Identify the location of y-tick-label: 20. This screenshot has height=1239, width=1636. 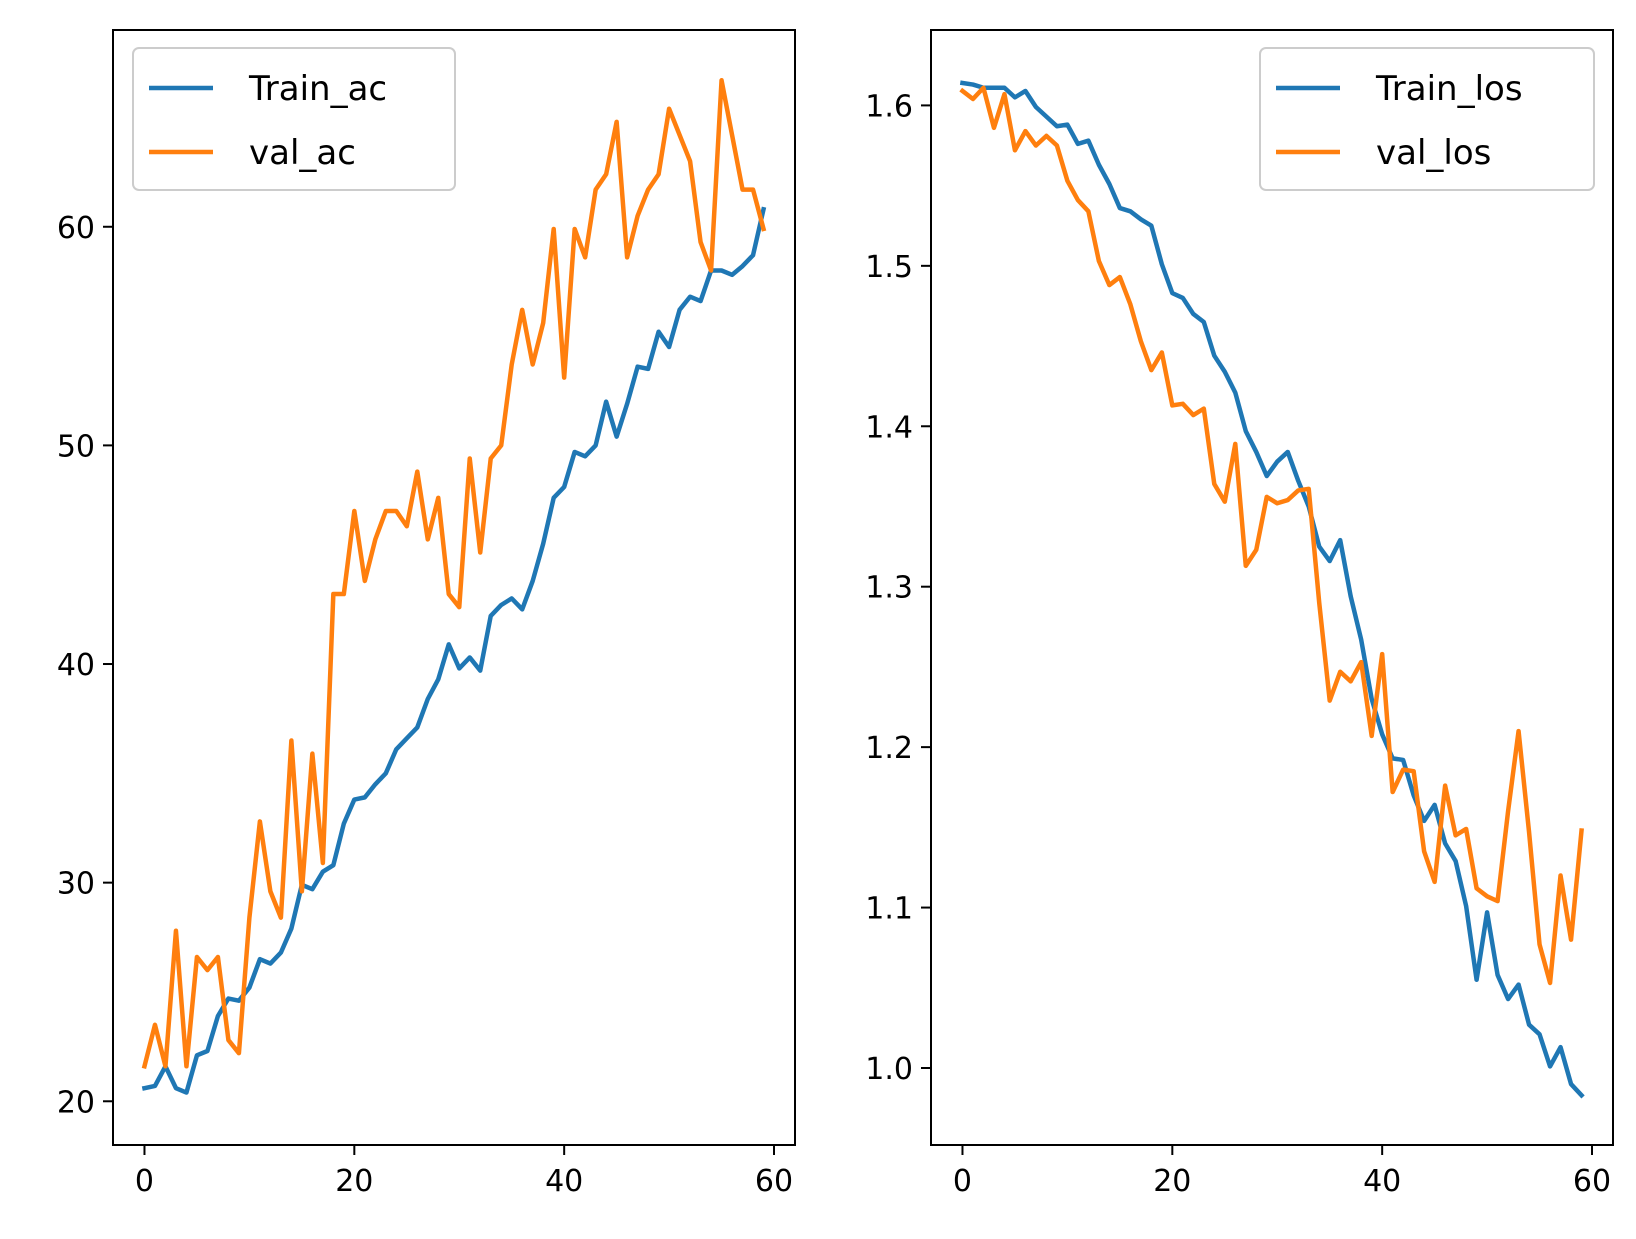
(76, 1102).